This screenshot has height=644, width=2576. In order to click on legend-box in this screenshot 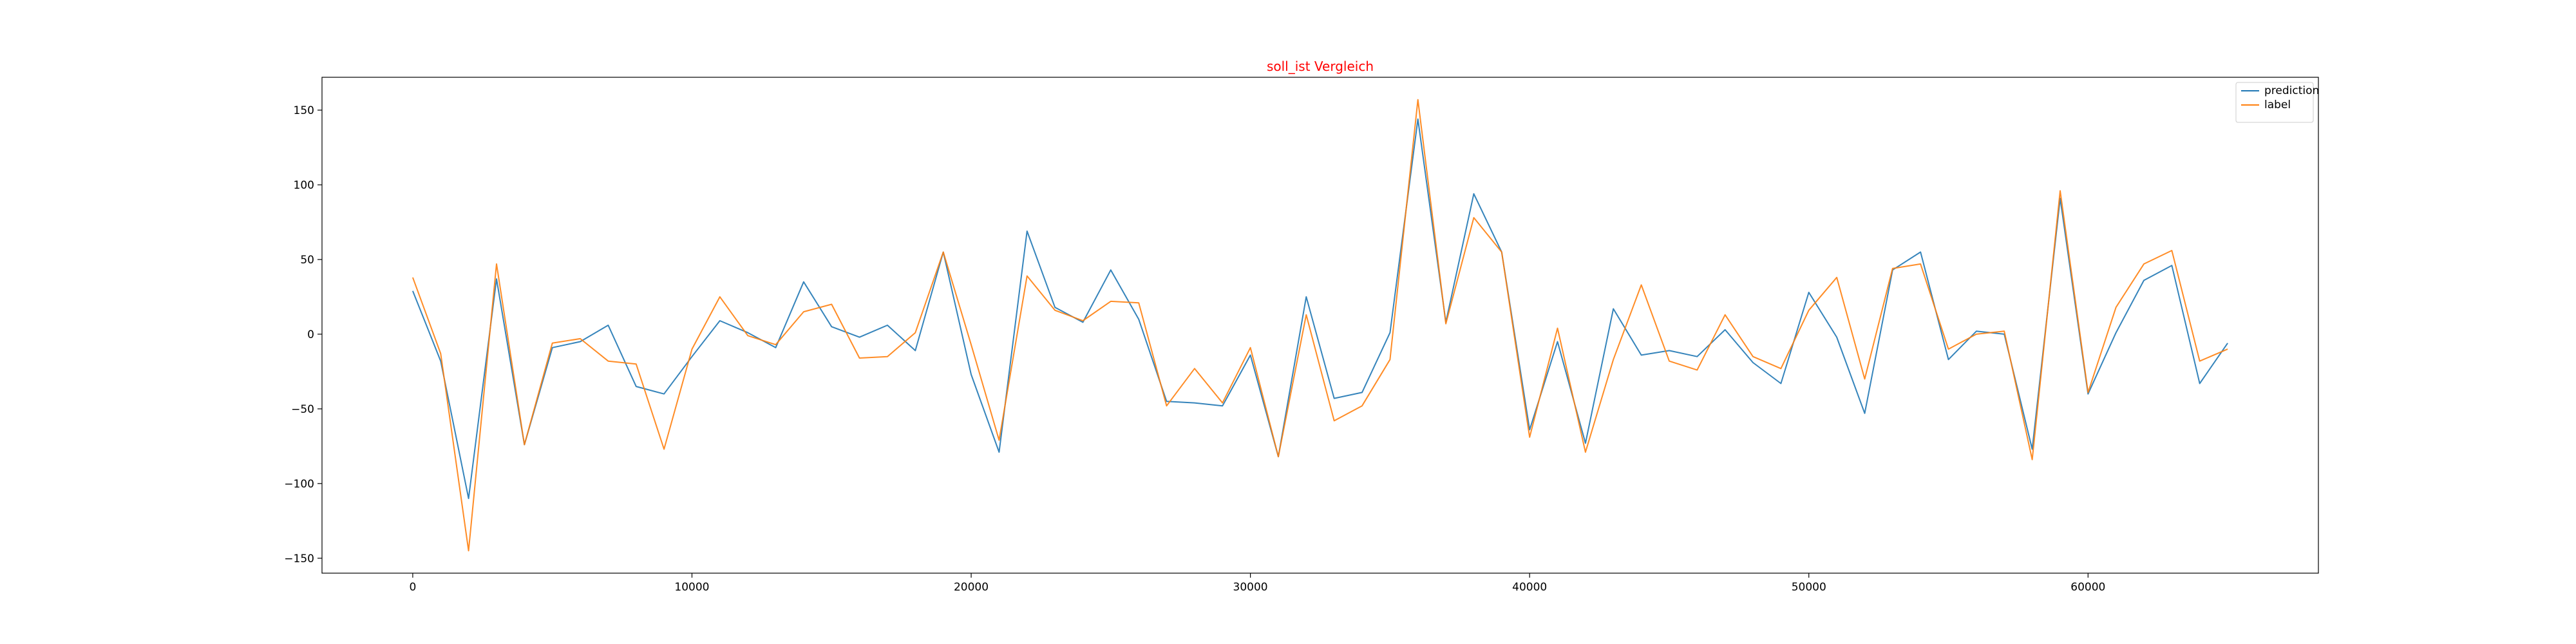, I will do `click(2274, 103)`.